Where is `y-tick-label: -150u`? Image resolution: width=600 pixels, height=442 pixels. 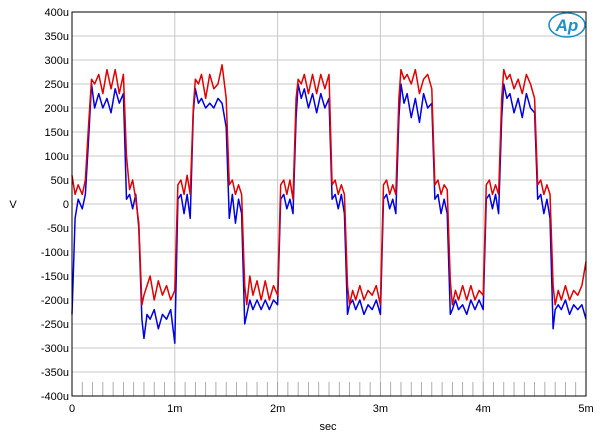
y-tick-label: -150u is located at coordinates (55, 277).